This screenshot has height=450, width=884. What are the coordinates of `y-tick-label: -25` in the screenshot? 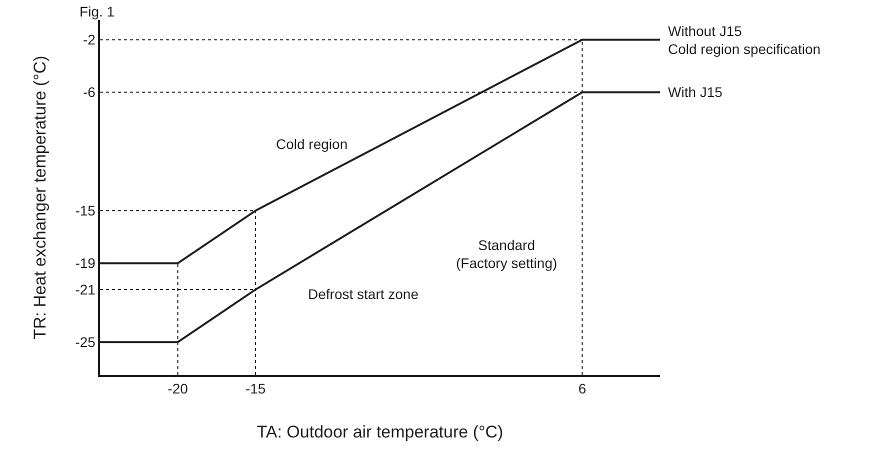 It's located at (85, 342).